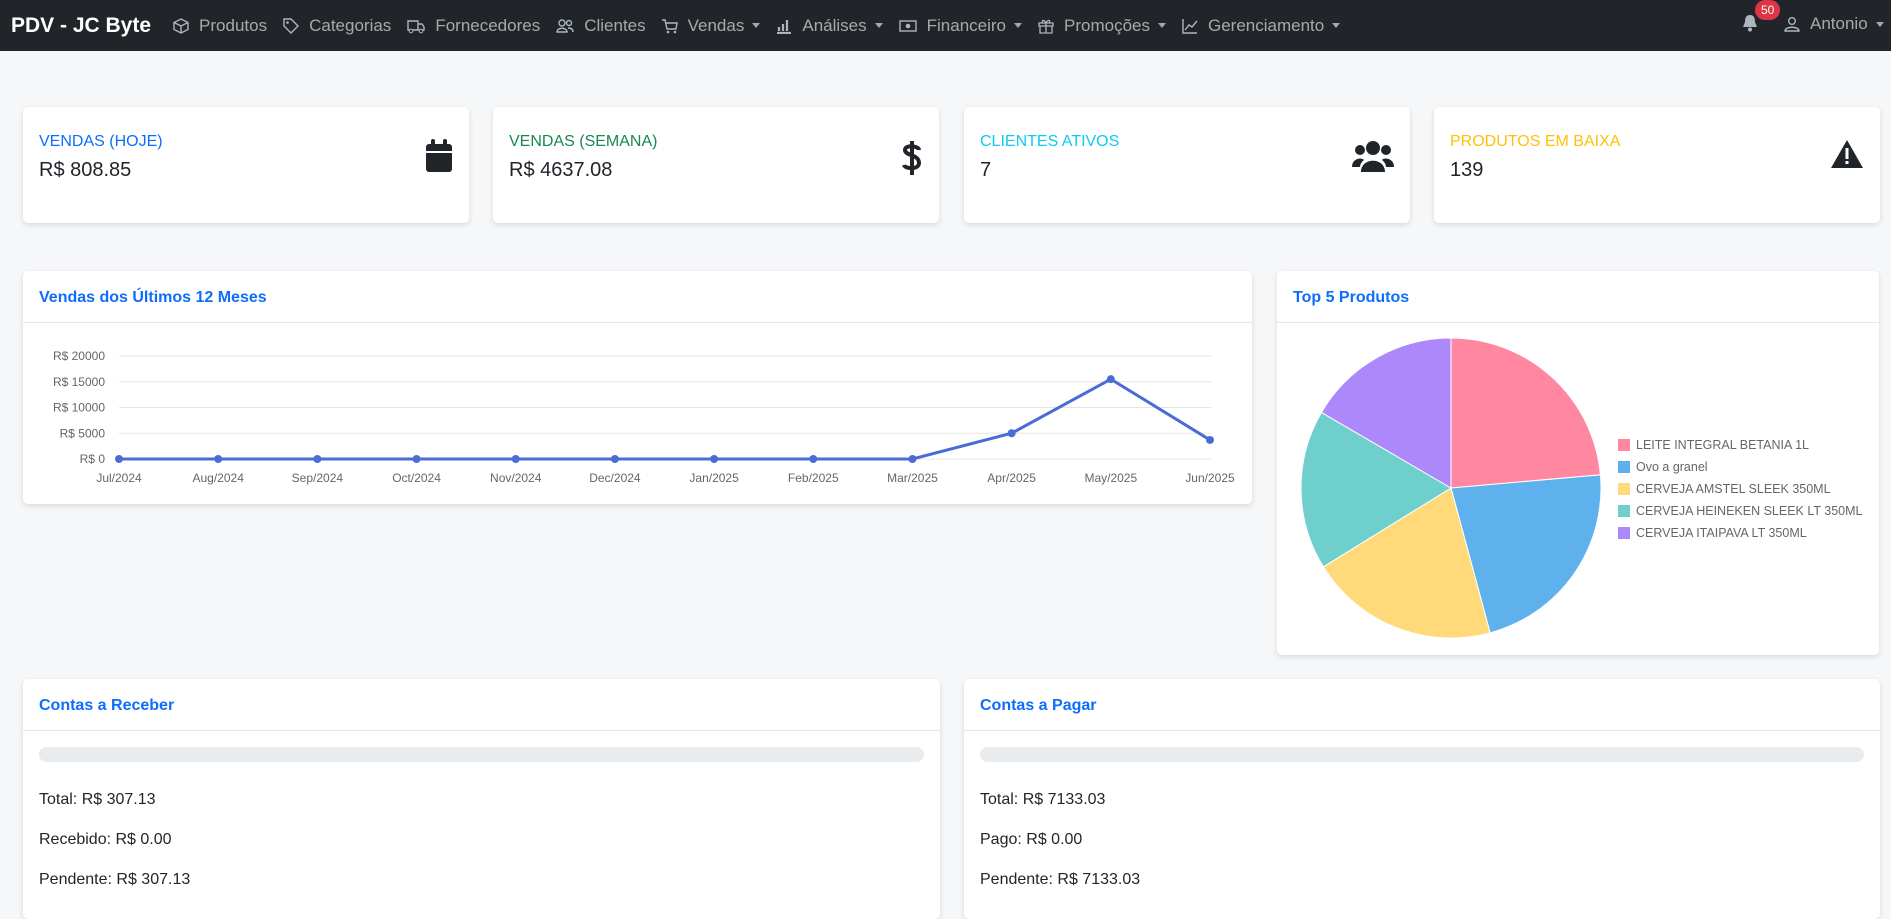 This screenshot has width=1891, height=919. Describe the element at coordinates (1210, 478) in the screenshot. I see `x-tick-label: Jun/2025` at that location.